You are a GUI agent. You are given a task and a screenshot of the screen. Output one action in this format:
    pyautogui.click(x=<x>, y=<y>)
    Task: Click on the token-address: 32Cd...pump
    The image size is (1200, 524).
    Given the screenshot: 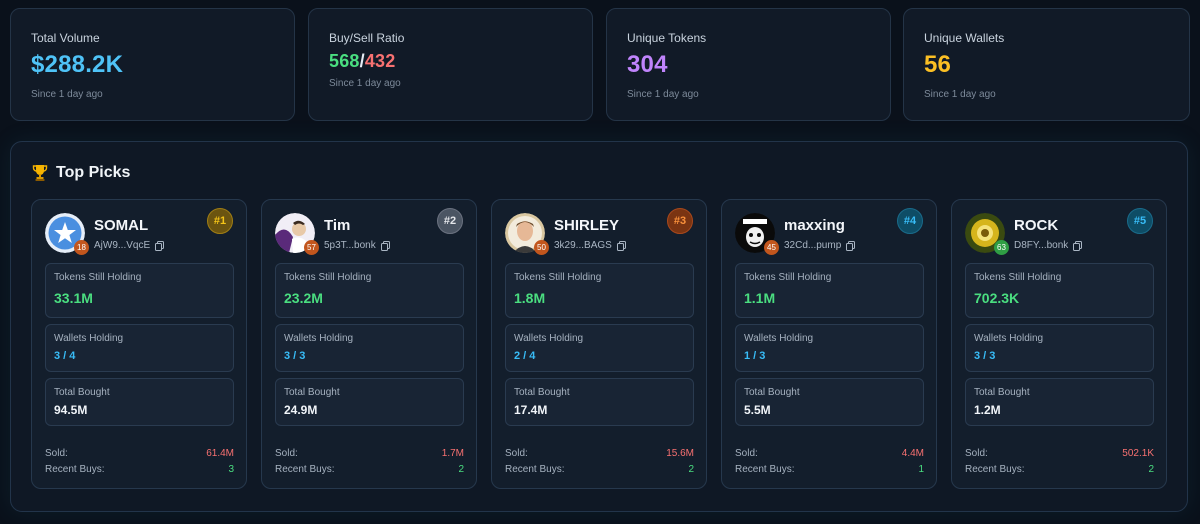 What is the action you would take?
    pyautogui.click(x=820, y=245)
    